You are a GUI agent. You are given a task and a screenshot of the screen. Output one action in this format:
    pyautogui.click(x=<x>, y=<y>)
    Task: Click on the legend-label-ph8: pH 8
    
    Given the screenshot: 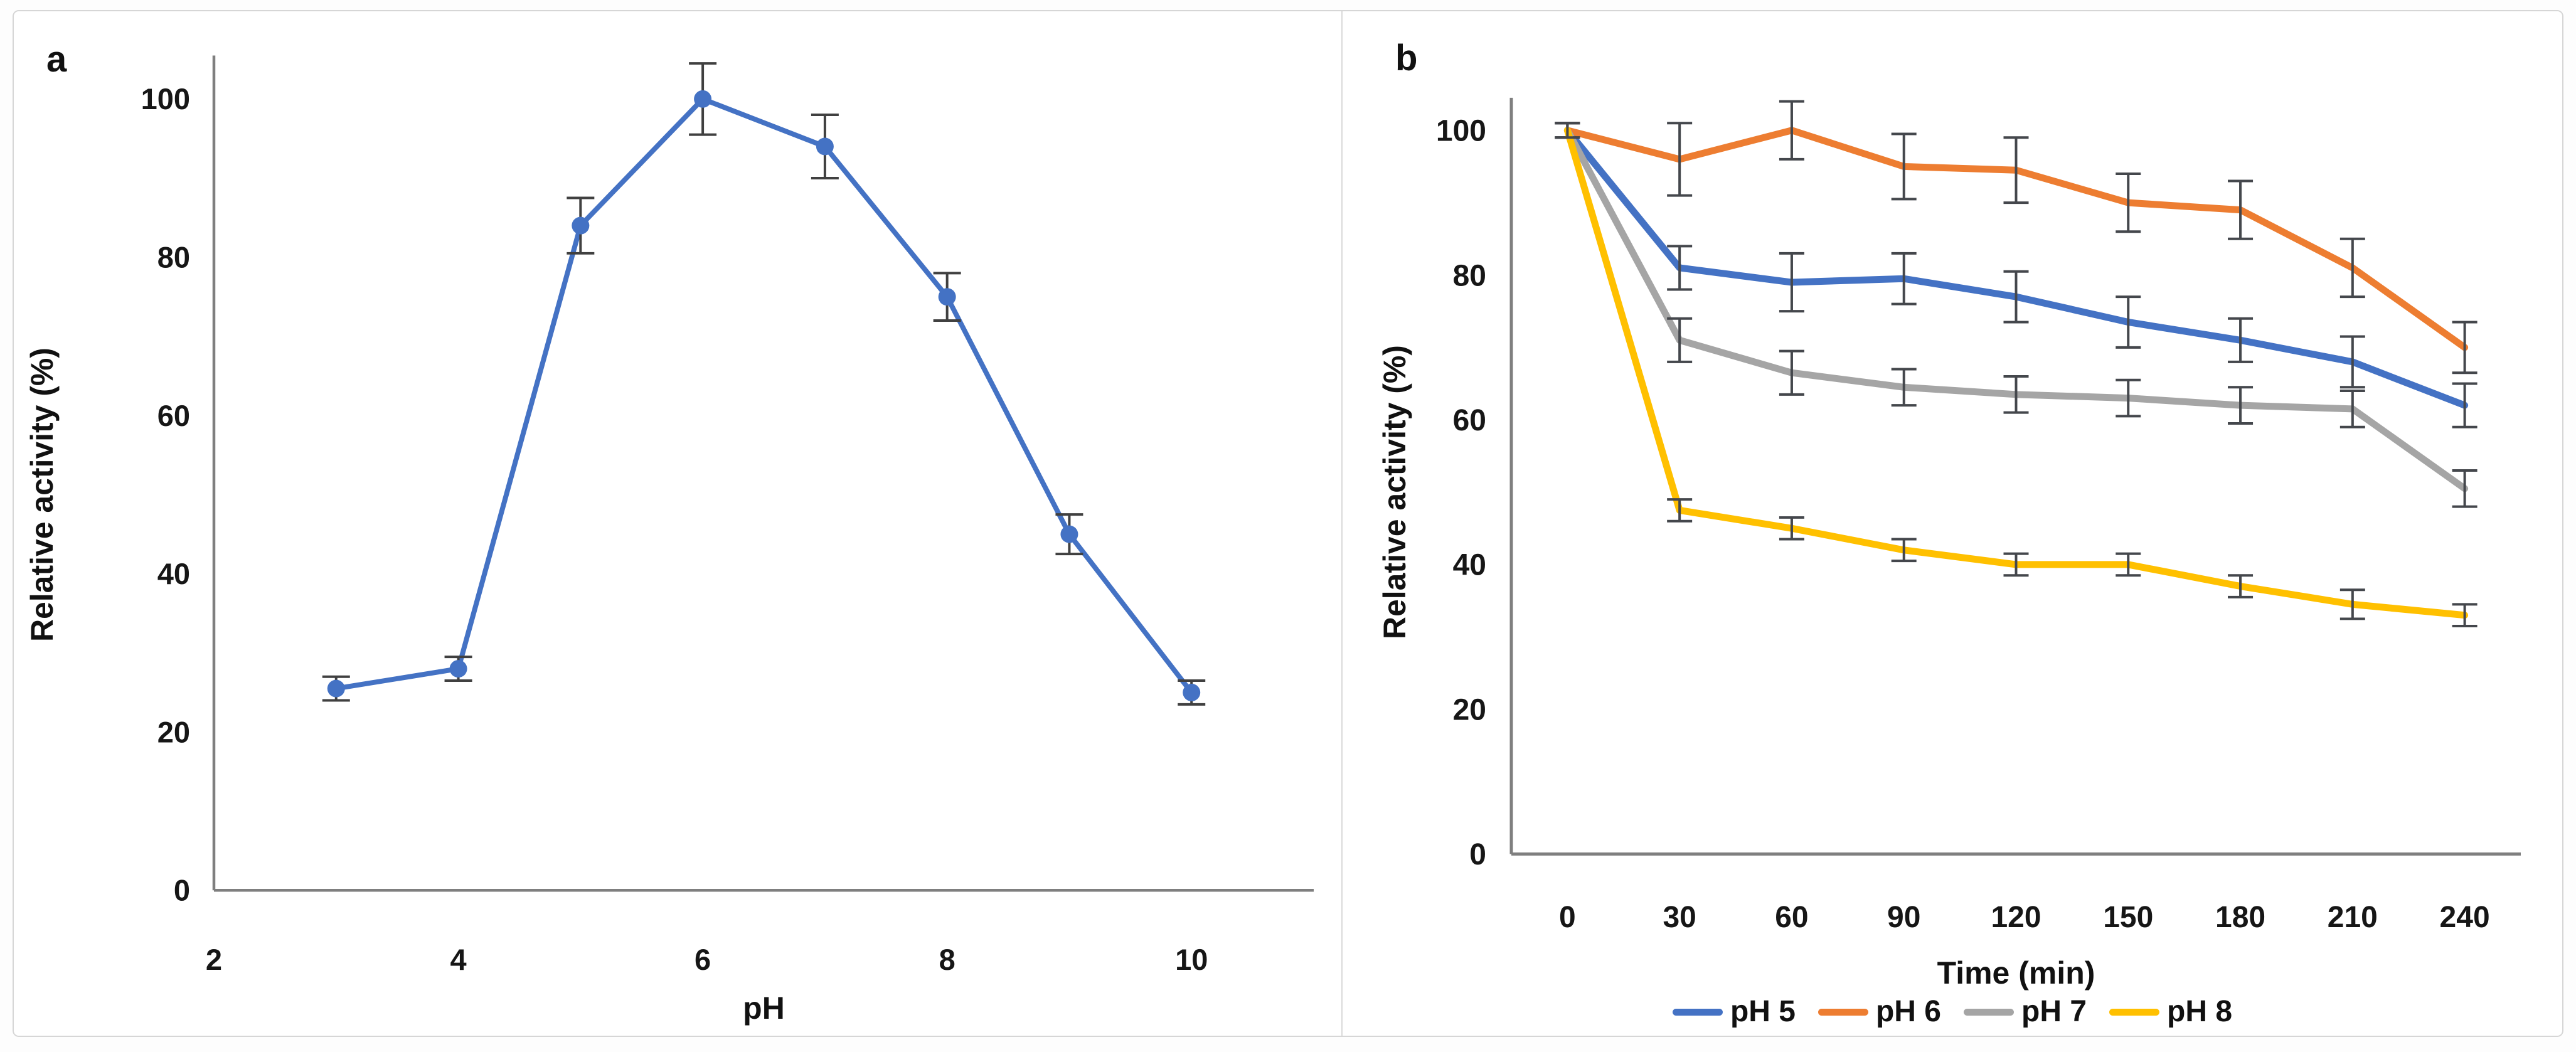 What is the action you would take?
    pyautogui.click(x=2200, y=1012)
    